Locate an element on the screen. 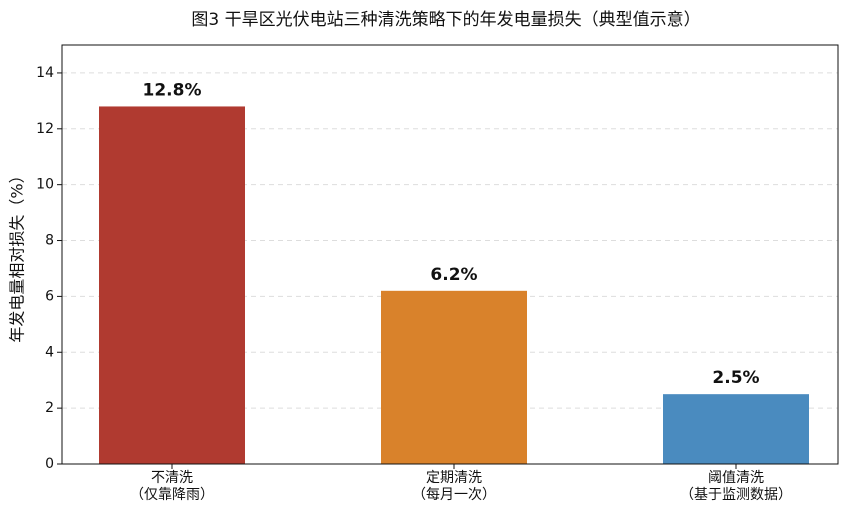 The image size is (856, 518). y-axis-label: 年发电量相对损失（%） is located at coordinates (17, 254).